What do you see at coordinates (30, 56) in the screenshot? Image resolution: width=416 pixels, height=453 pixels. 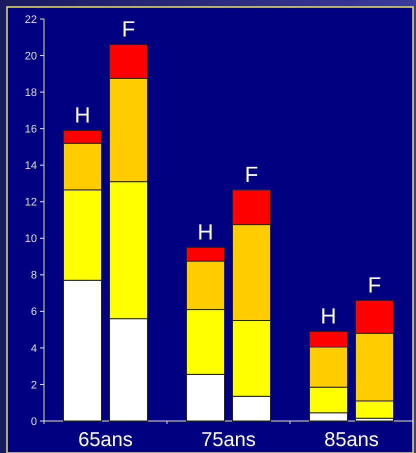 I see `y-tick-label: 20` at bounding box center [30, 56].